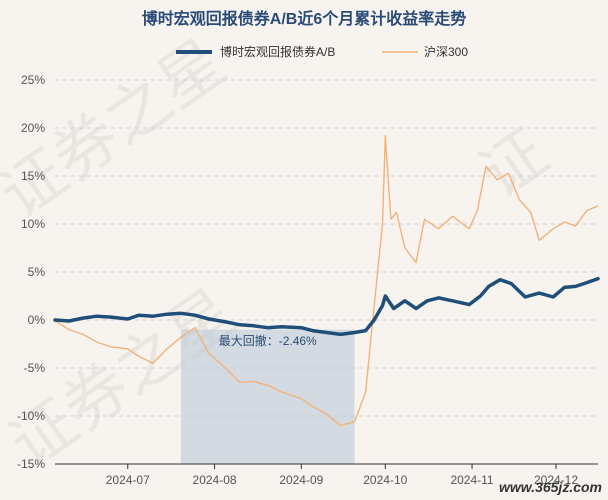  Describe the element at coordinates (471, 480) in the screenshot. I see `x-tick-label: 2024-11` at that location.